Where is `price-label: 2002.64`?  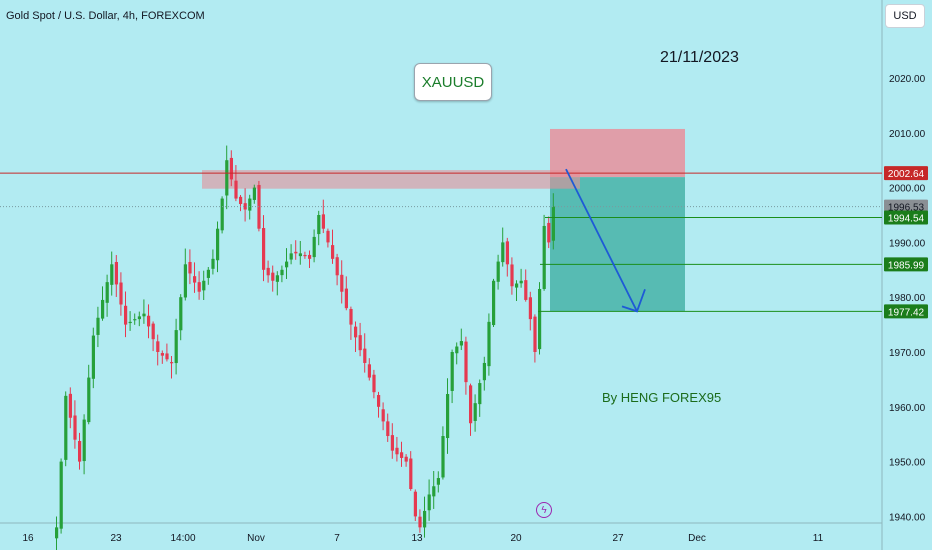
price-label: 2002.64 is located at coordinates (906, 174).